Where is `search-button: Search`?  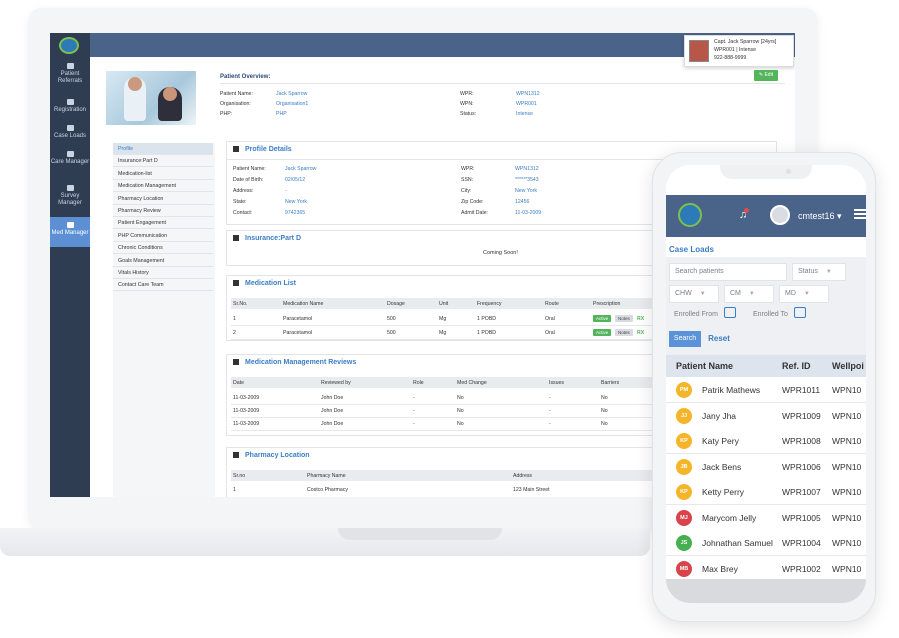
search-button: Search is located at coordinates (685, 339).